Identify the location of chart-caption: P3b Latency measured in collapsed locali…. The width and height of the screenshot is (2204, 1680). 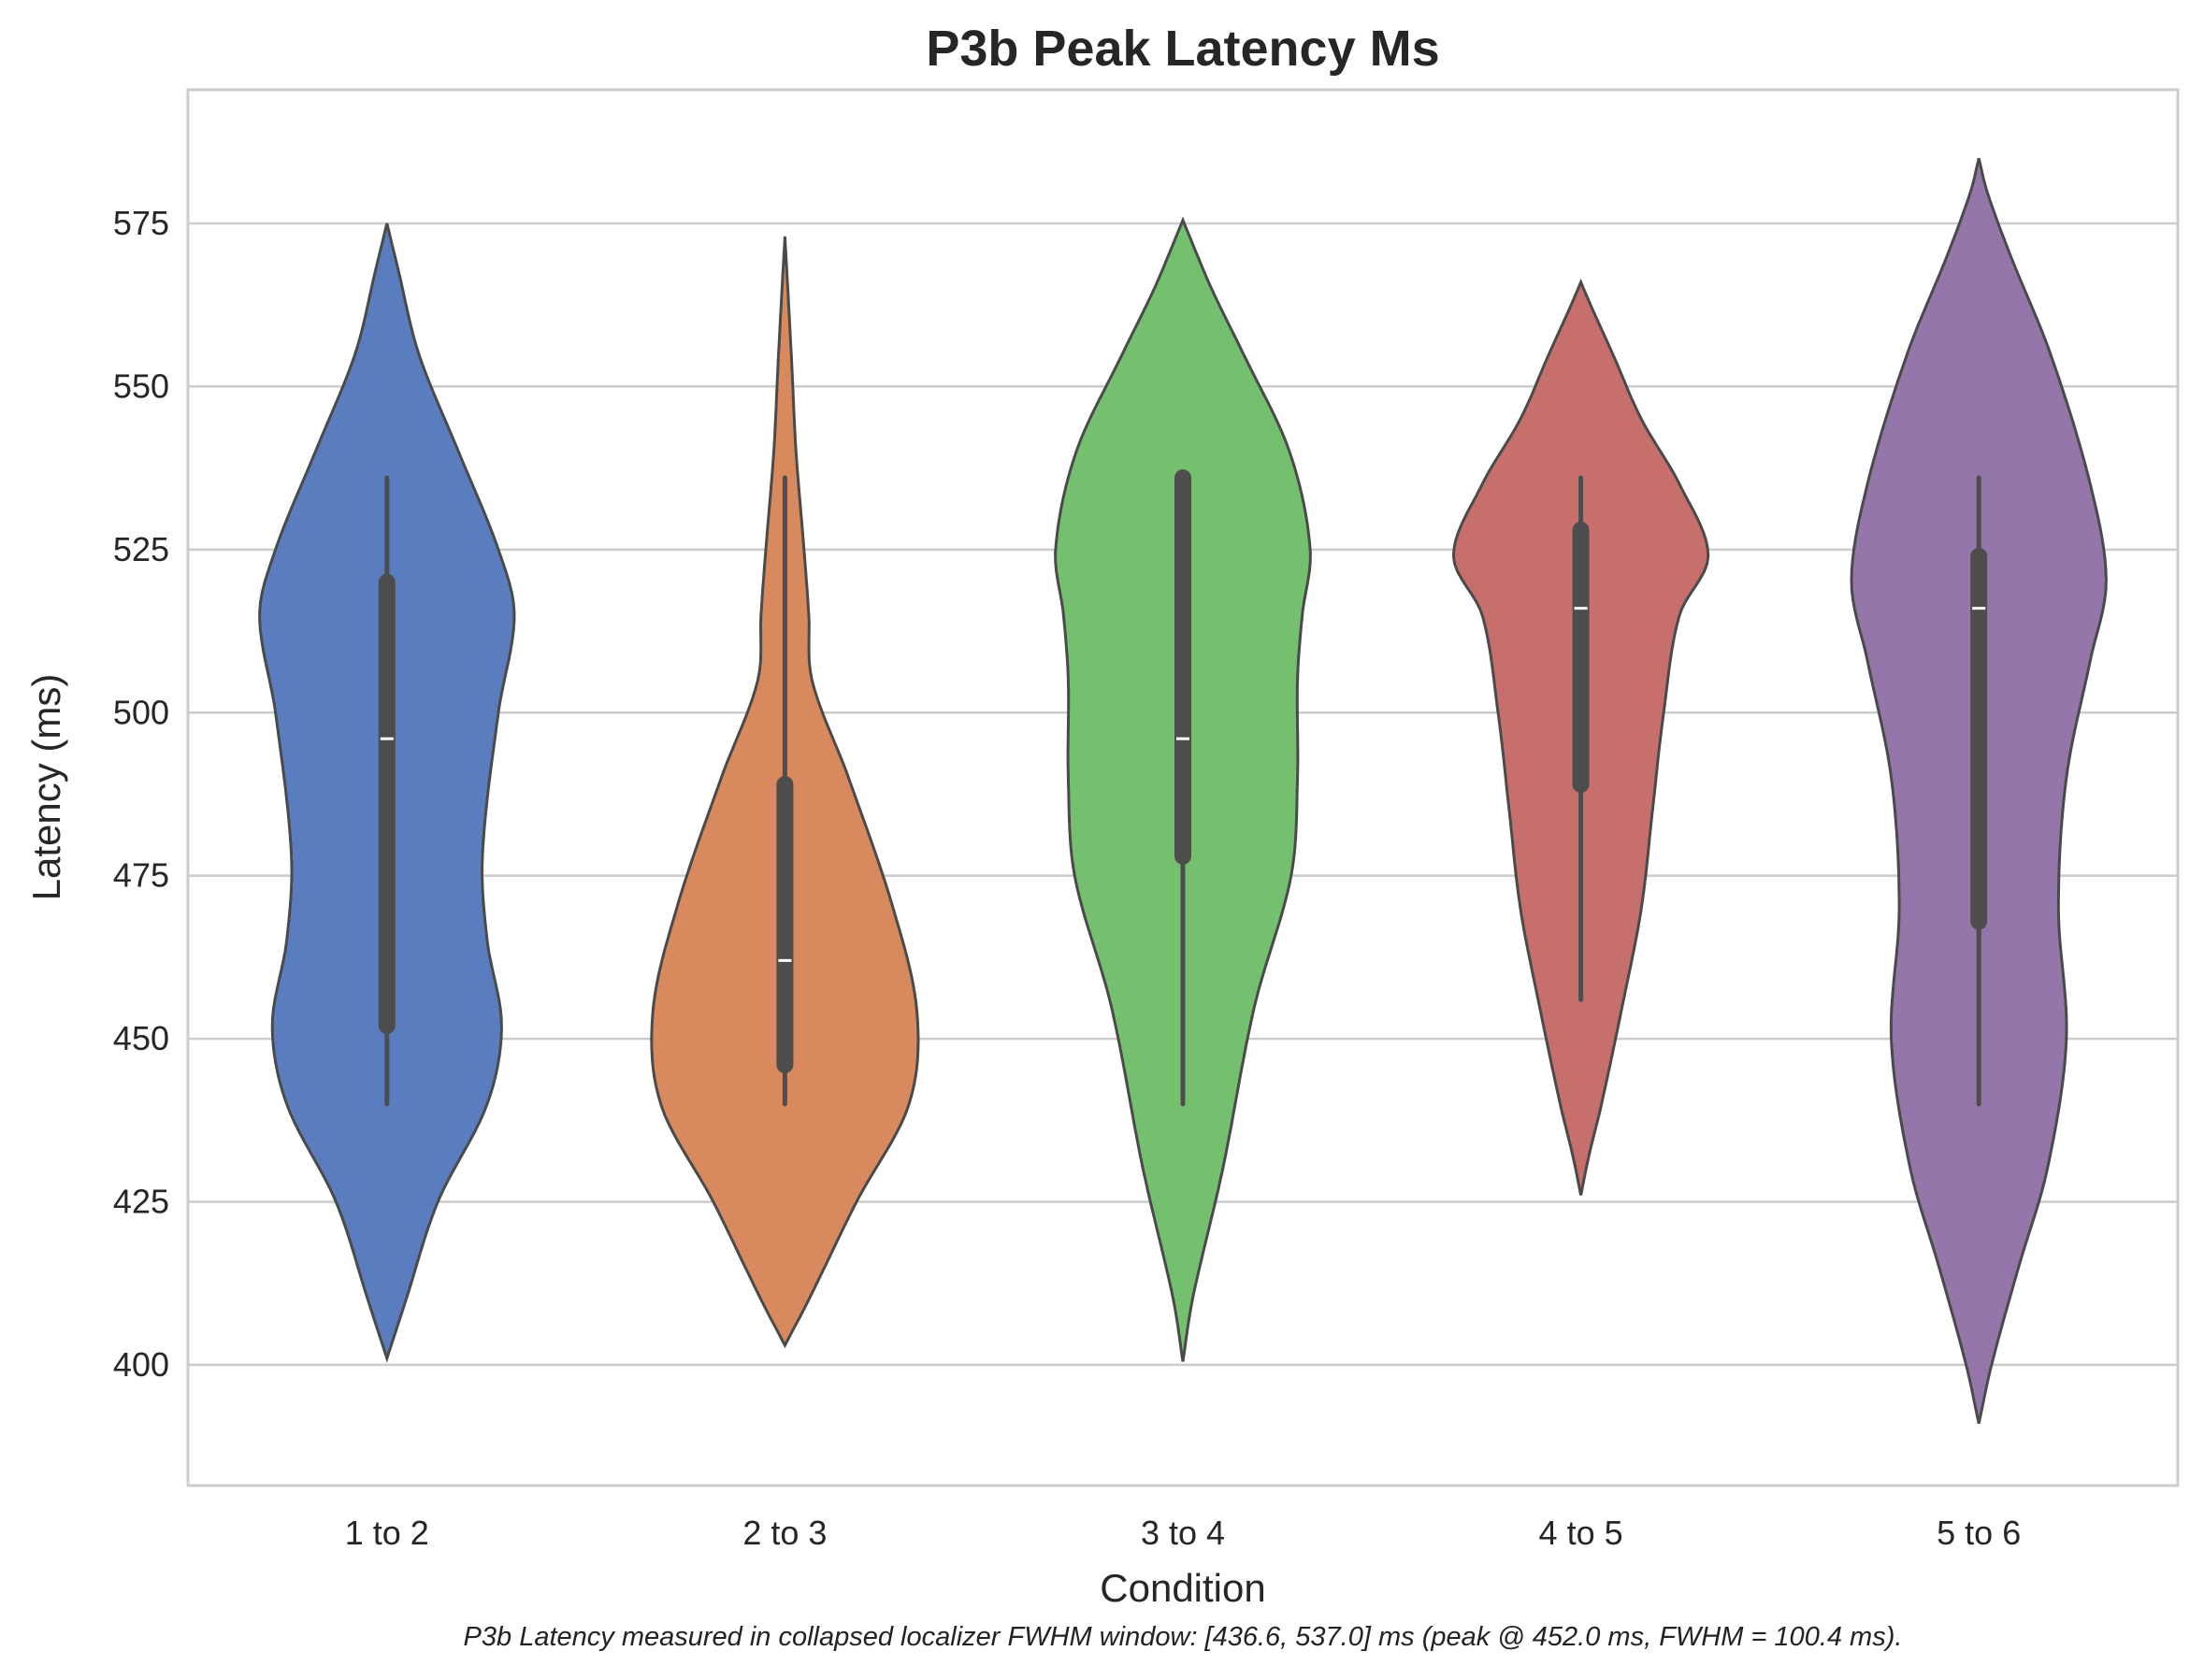
(1183, 1637).